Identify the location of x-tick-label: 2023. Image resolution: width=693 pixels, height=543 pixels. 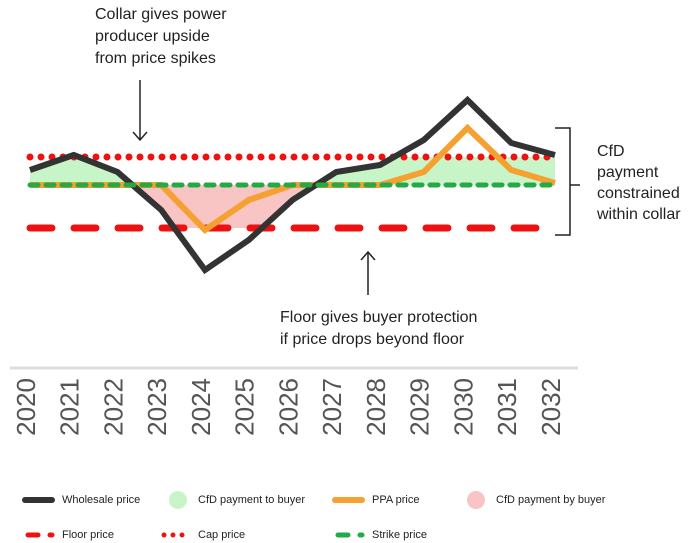
(157, 407).